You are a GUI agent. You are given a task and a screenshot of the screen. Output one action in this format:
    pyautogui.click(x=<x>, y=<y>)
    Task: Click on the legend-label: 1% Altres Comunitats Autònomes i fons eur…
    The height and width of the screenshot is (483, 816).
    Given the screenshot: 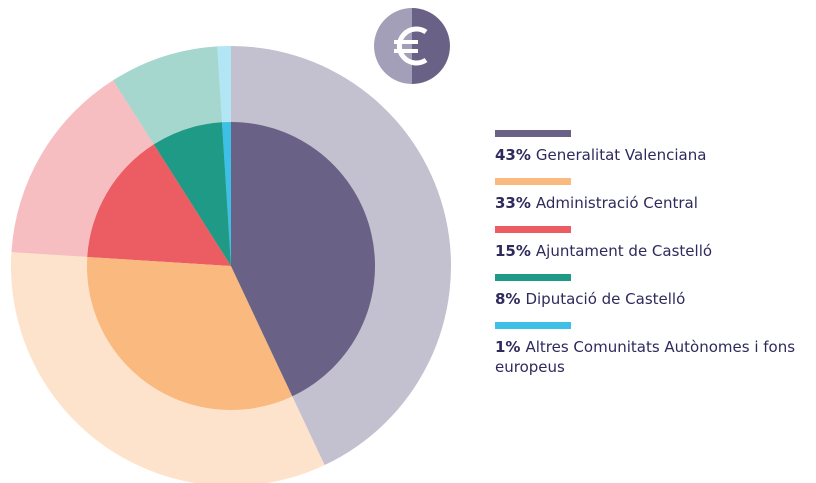 What is the action you would take?
    pyautogui.click(x=655, y=357)
    